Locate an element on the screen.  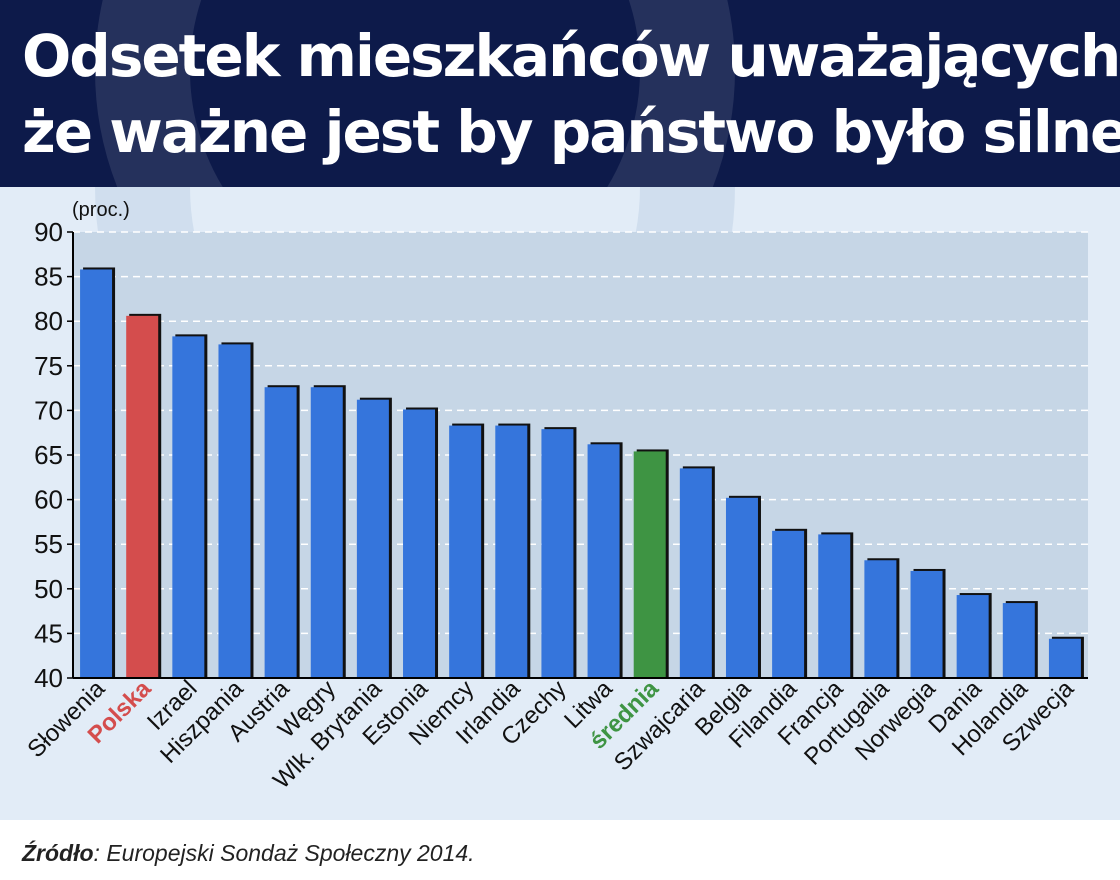
y-tick-label: 60 is located at coordinates (48, 500).